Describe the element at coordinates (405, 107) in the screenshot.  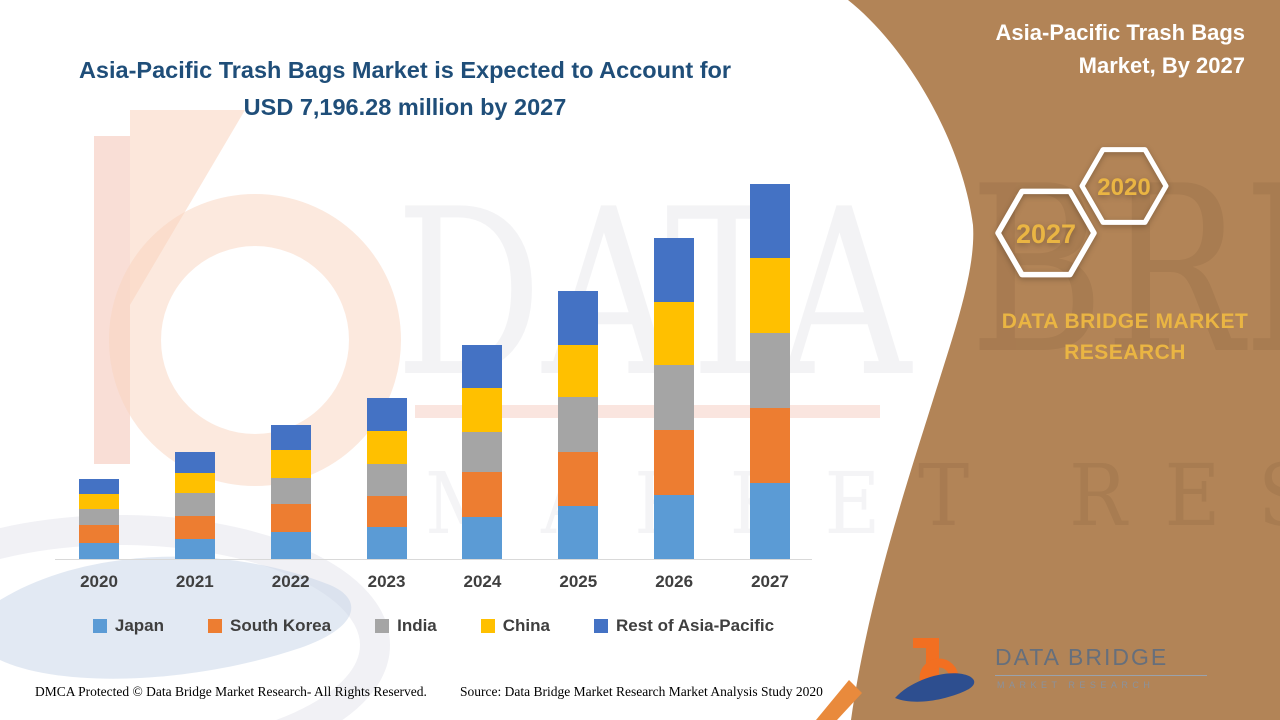
I see `page-title-line2: USD 7,196.28 million by 2027` at that location.